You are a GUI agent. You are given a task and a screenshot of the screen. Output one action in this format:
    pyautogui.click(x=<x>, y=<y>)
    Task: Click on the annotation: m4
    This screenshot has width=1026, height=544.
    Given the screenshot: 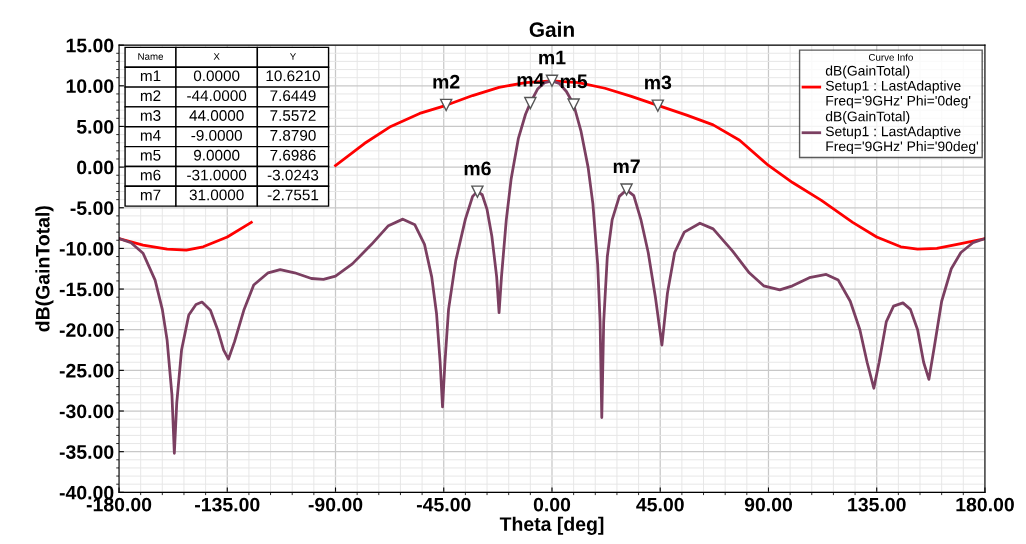 What is the action you would take?
    pyautogui.click(x=150, y=135)
    